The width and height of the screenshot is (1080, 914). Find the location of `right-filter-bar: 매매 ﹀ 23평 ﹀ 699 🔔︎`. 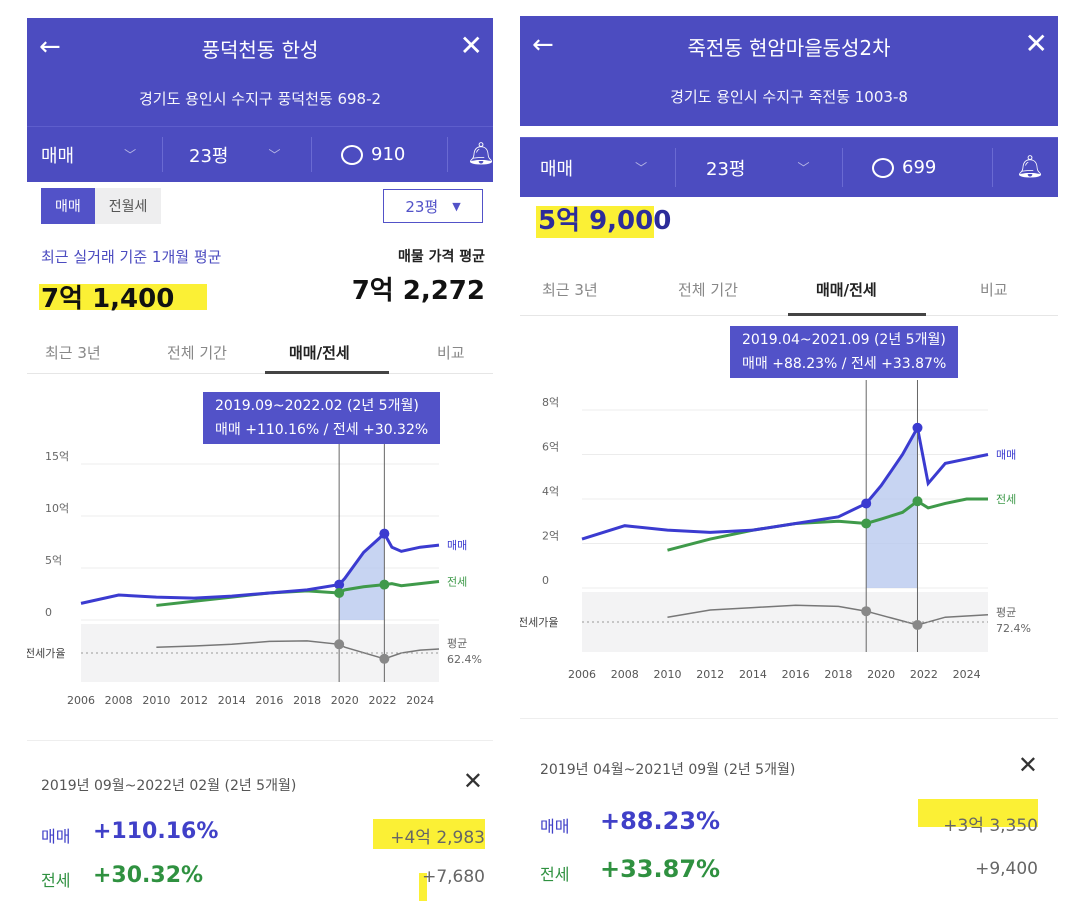

right-filter-bar: 매매 ﹀ 23평 ﹀ 699 🔔︎ is located at coordinates (789, 167).